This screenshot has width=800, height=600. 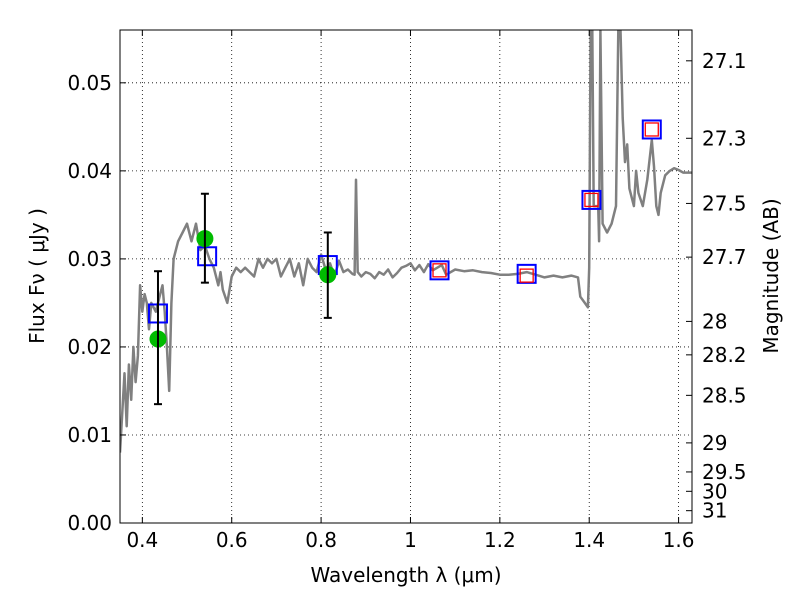 I want to click on right-tick-label: 27.7, so click(x=724, y=257).